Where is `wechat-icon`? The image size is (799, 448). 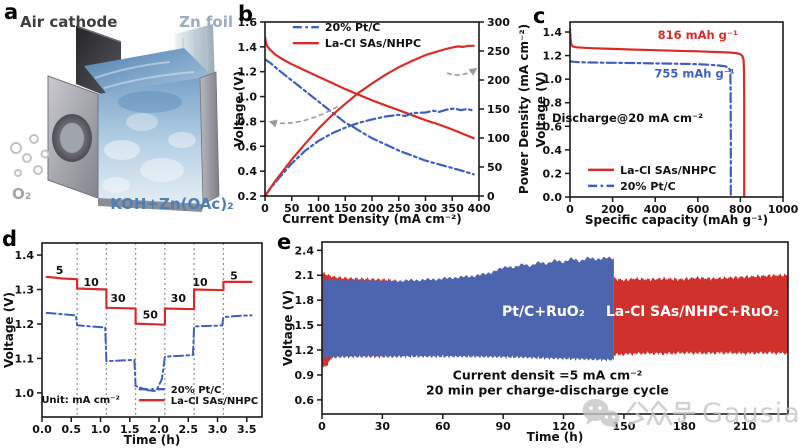 wechat-icon is located at coordinates (601, 414).